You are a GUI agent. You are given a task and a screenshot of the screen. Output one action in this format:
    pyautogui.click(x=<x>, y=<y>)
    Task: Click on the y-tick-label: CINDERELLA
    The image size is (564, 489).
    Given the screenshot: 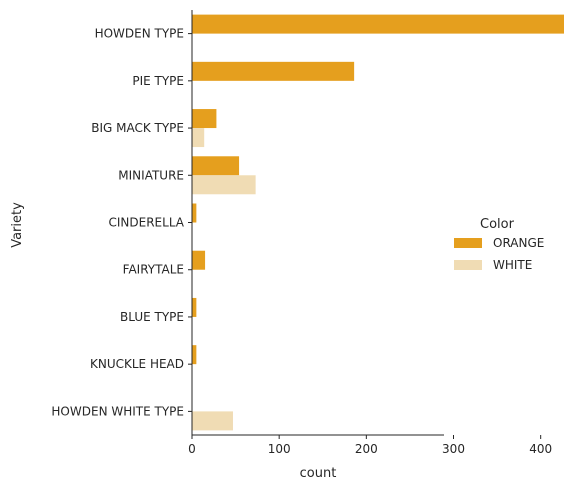 What is the action you would take?
    pyautogui.click(x=147, y=223)
    